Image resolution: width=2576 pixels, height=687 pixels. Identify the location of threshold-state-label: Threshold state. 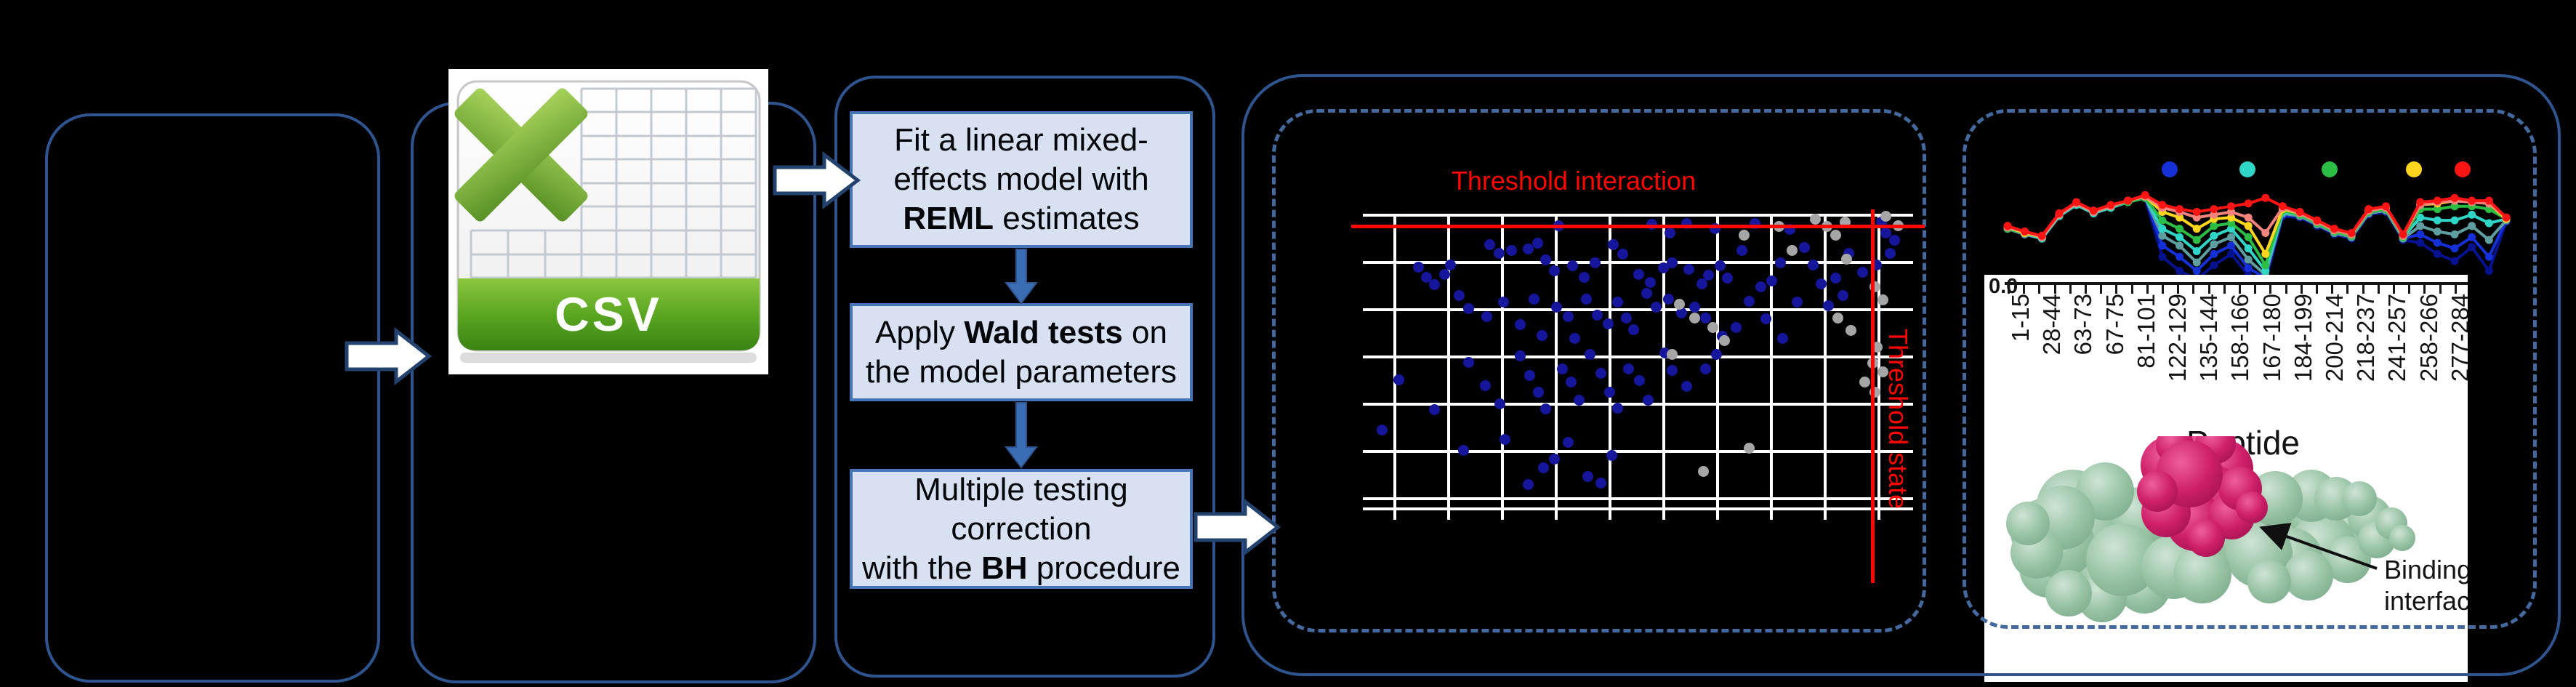
(1898, 419).